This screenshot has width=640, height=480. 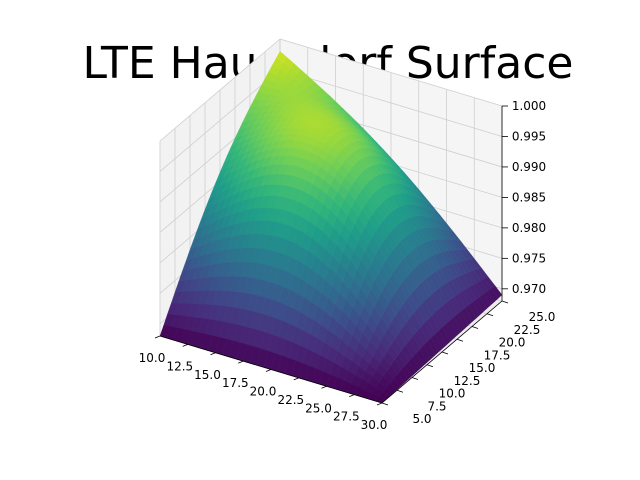 What do you see at coordinates (207, 375) in the screenshot?
I see `x-tick-label: 15.0` at bounding box center [207, 375].